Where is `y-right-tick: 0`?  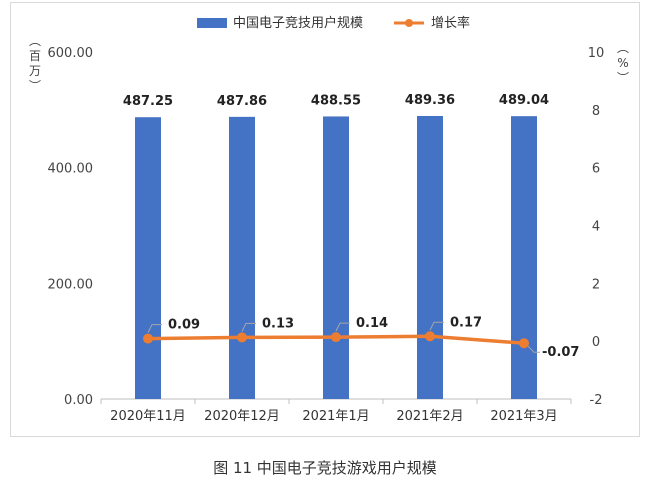 y-right-tick: 0 is located at coordinates (596, 342).